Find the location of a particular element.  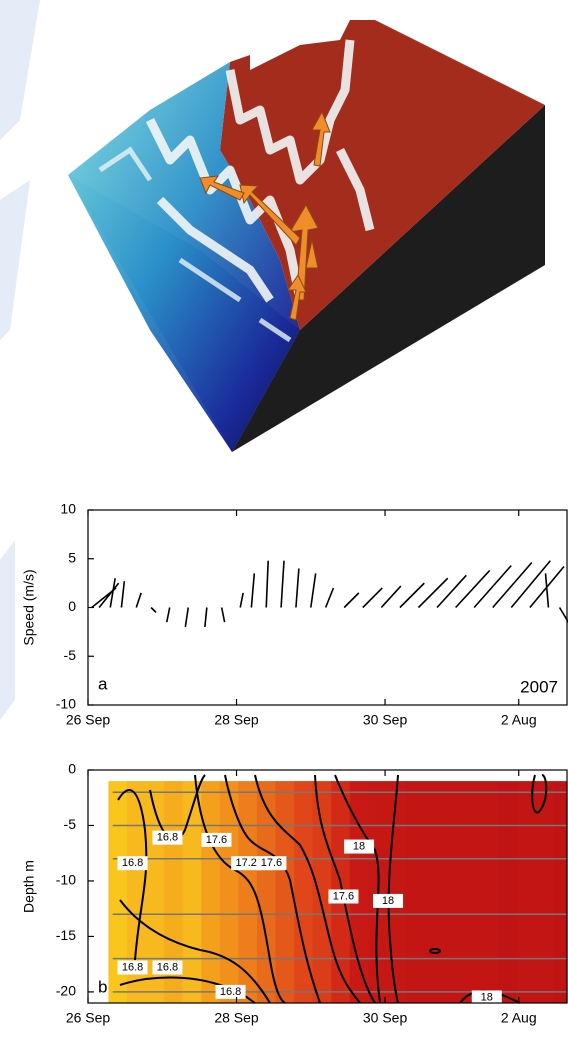

panel-letter: a is located at coordinates (103, 683).